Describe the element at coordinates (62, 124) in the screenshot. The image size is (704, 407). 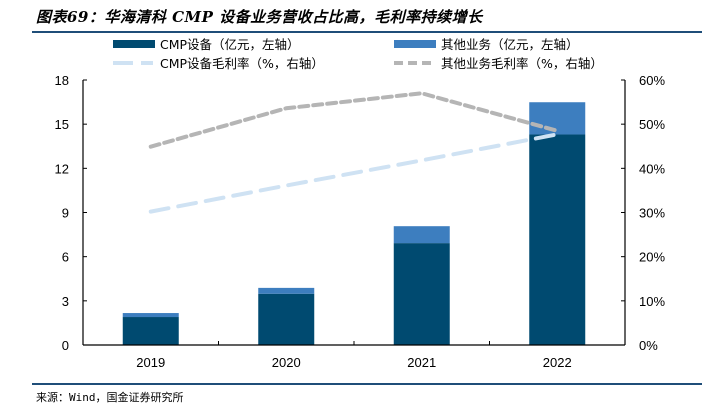
I see `left-axis-tick-label: 15` at that location.